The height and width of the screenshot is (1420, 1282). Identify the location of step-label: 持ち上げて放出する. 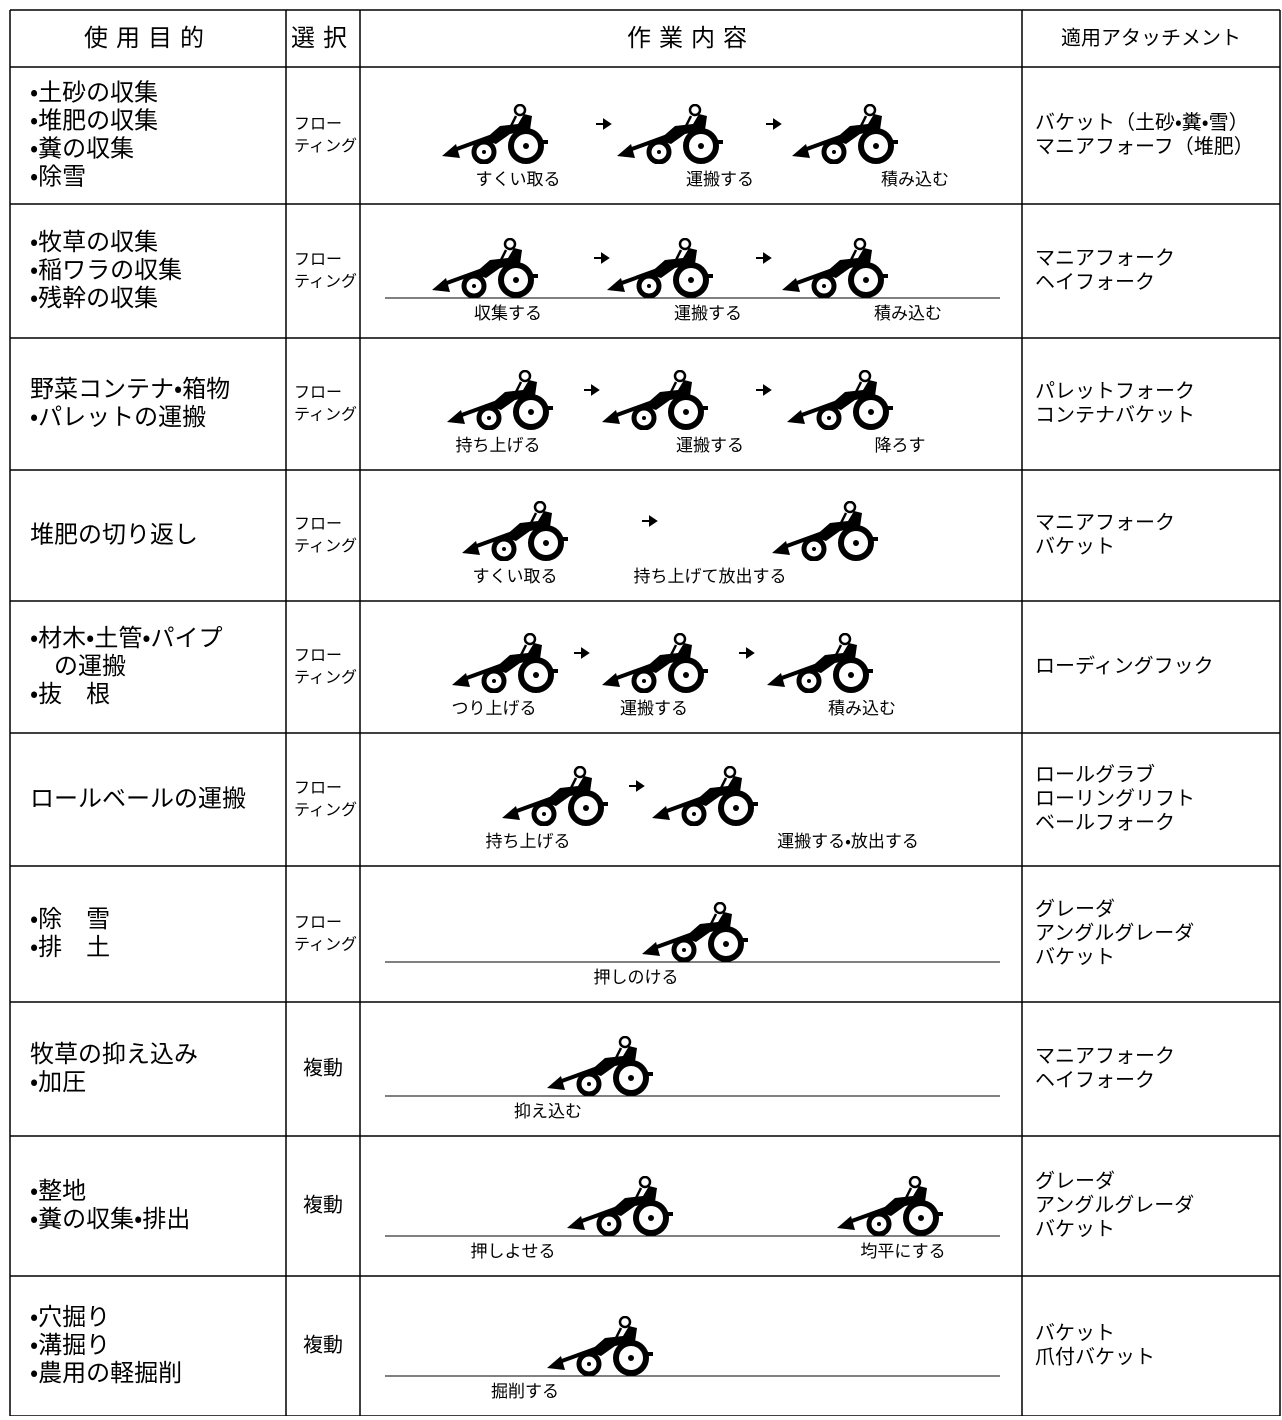
(710, 577).